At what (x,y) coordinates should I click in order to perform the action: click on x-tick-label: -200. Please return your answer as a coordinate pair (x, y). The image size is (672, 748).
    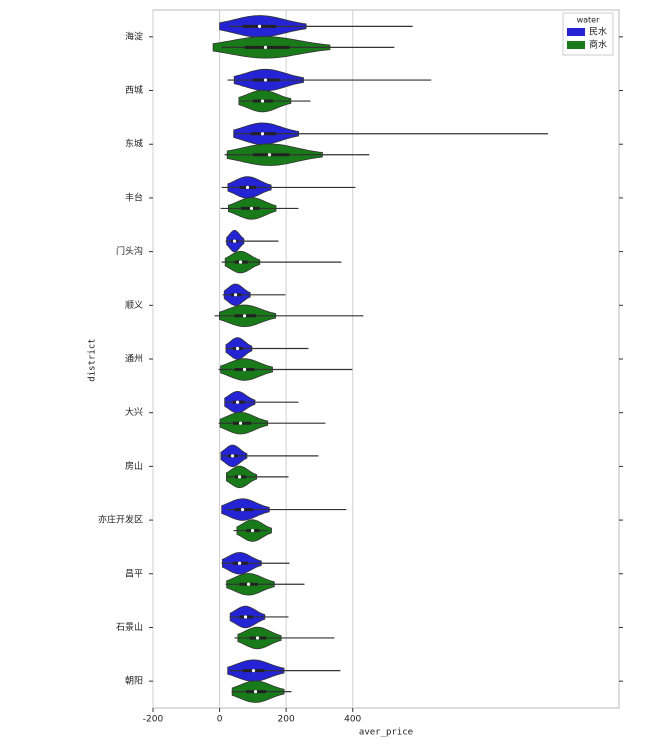
    Looking at the image, I should click on (153, 720).